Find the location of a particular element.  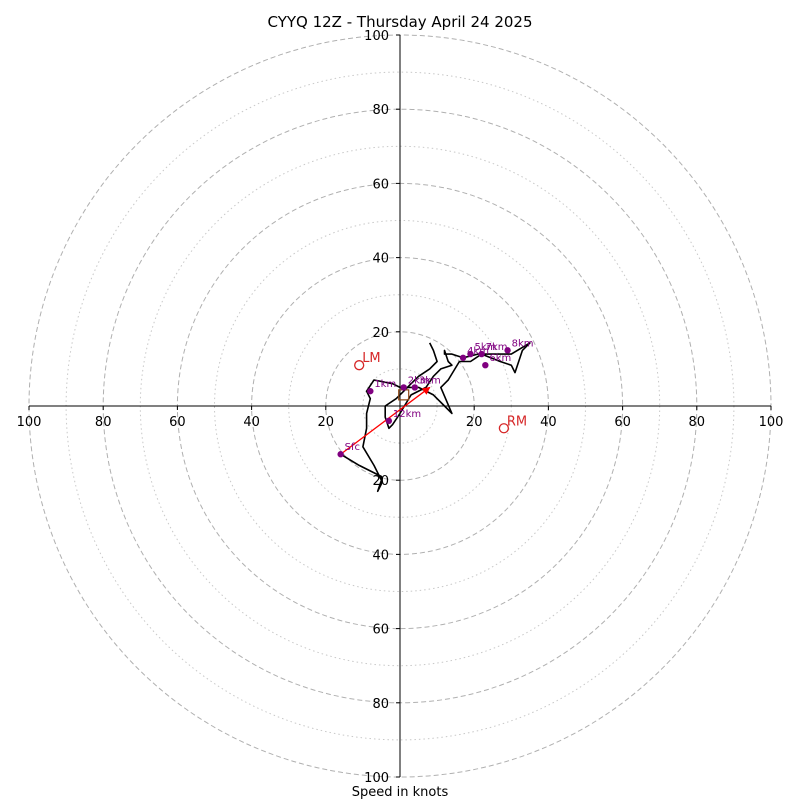

storm-motion-rm is located at coordinates (504, 428).